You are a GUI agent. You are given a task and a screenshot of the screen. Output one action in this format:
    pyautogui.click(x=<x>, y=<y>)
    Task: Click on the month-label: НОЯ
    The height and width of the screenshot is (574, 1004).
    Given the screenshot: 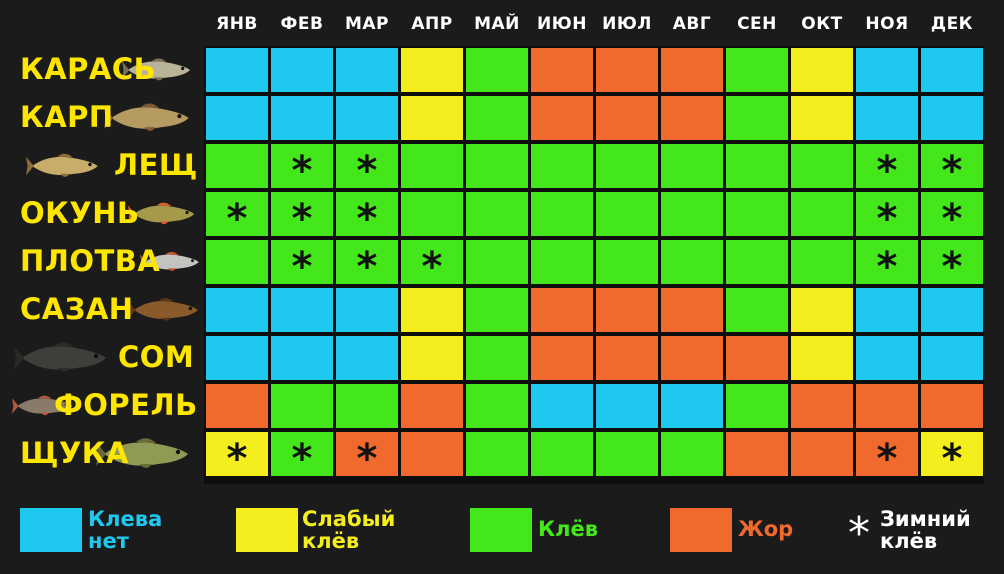 What is the action you would take?
    pyautogui.click(x=887, y=24)
    